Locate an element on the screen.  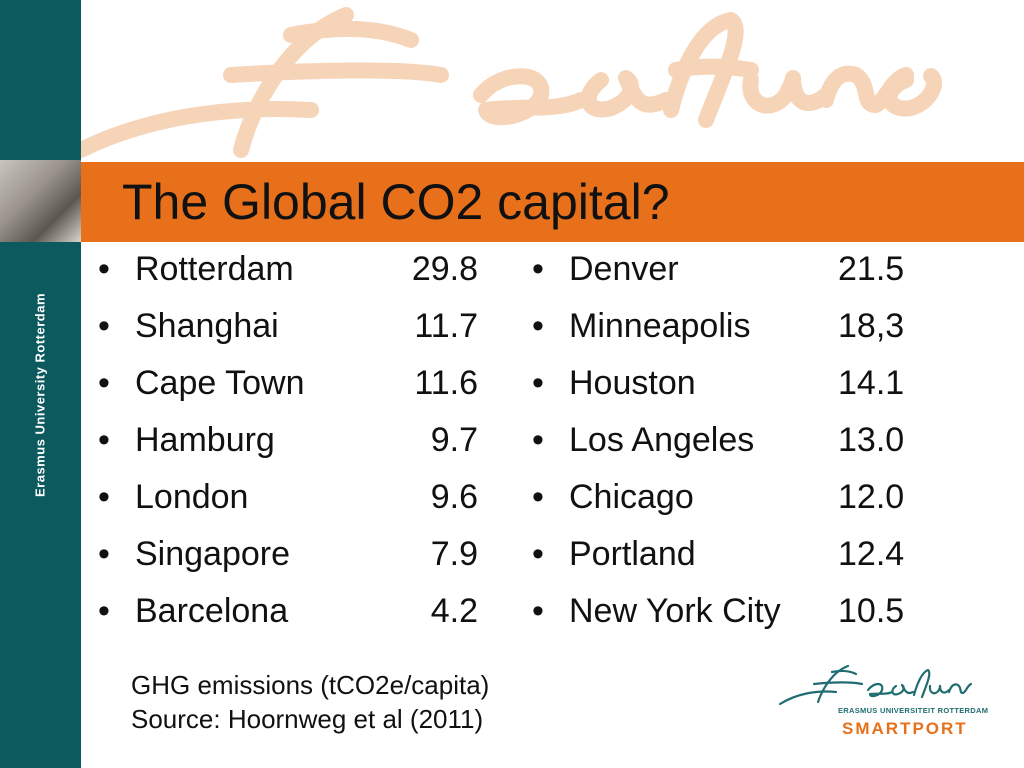
city-name: New York City is located at coordinates (675, 611).